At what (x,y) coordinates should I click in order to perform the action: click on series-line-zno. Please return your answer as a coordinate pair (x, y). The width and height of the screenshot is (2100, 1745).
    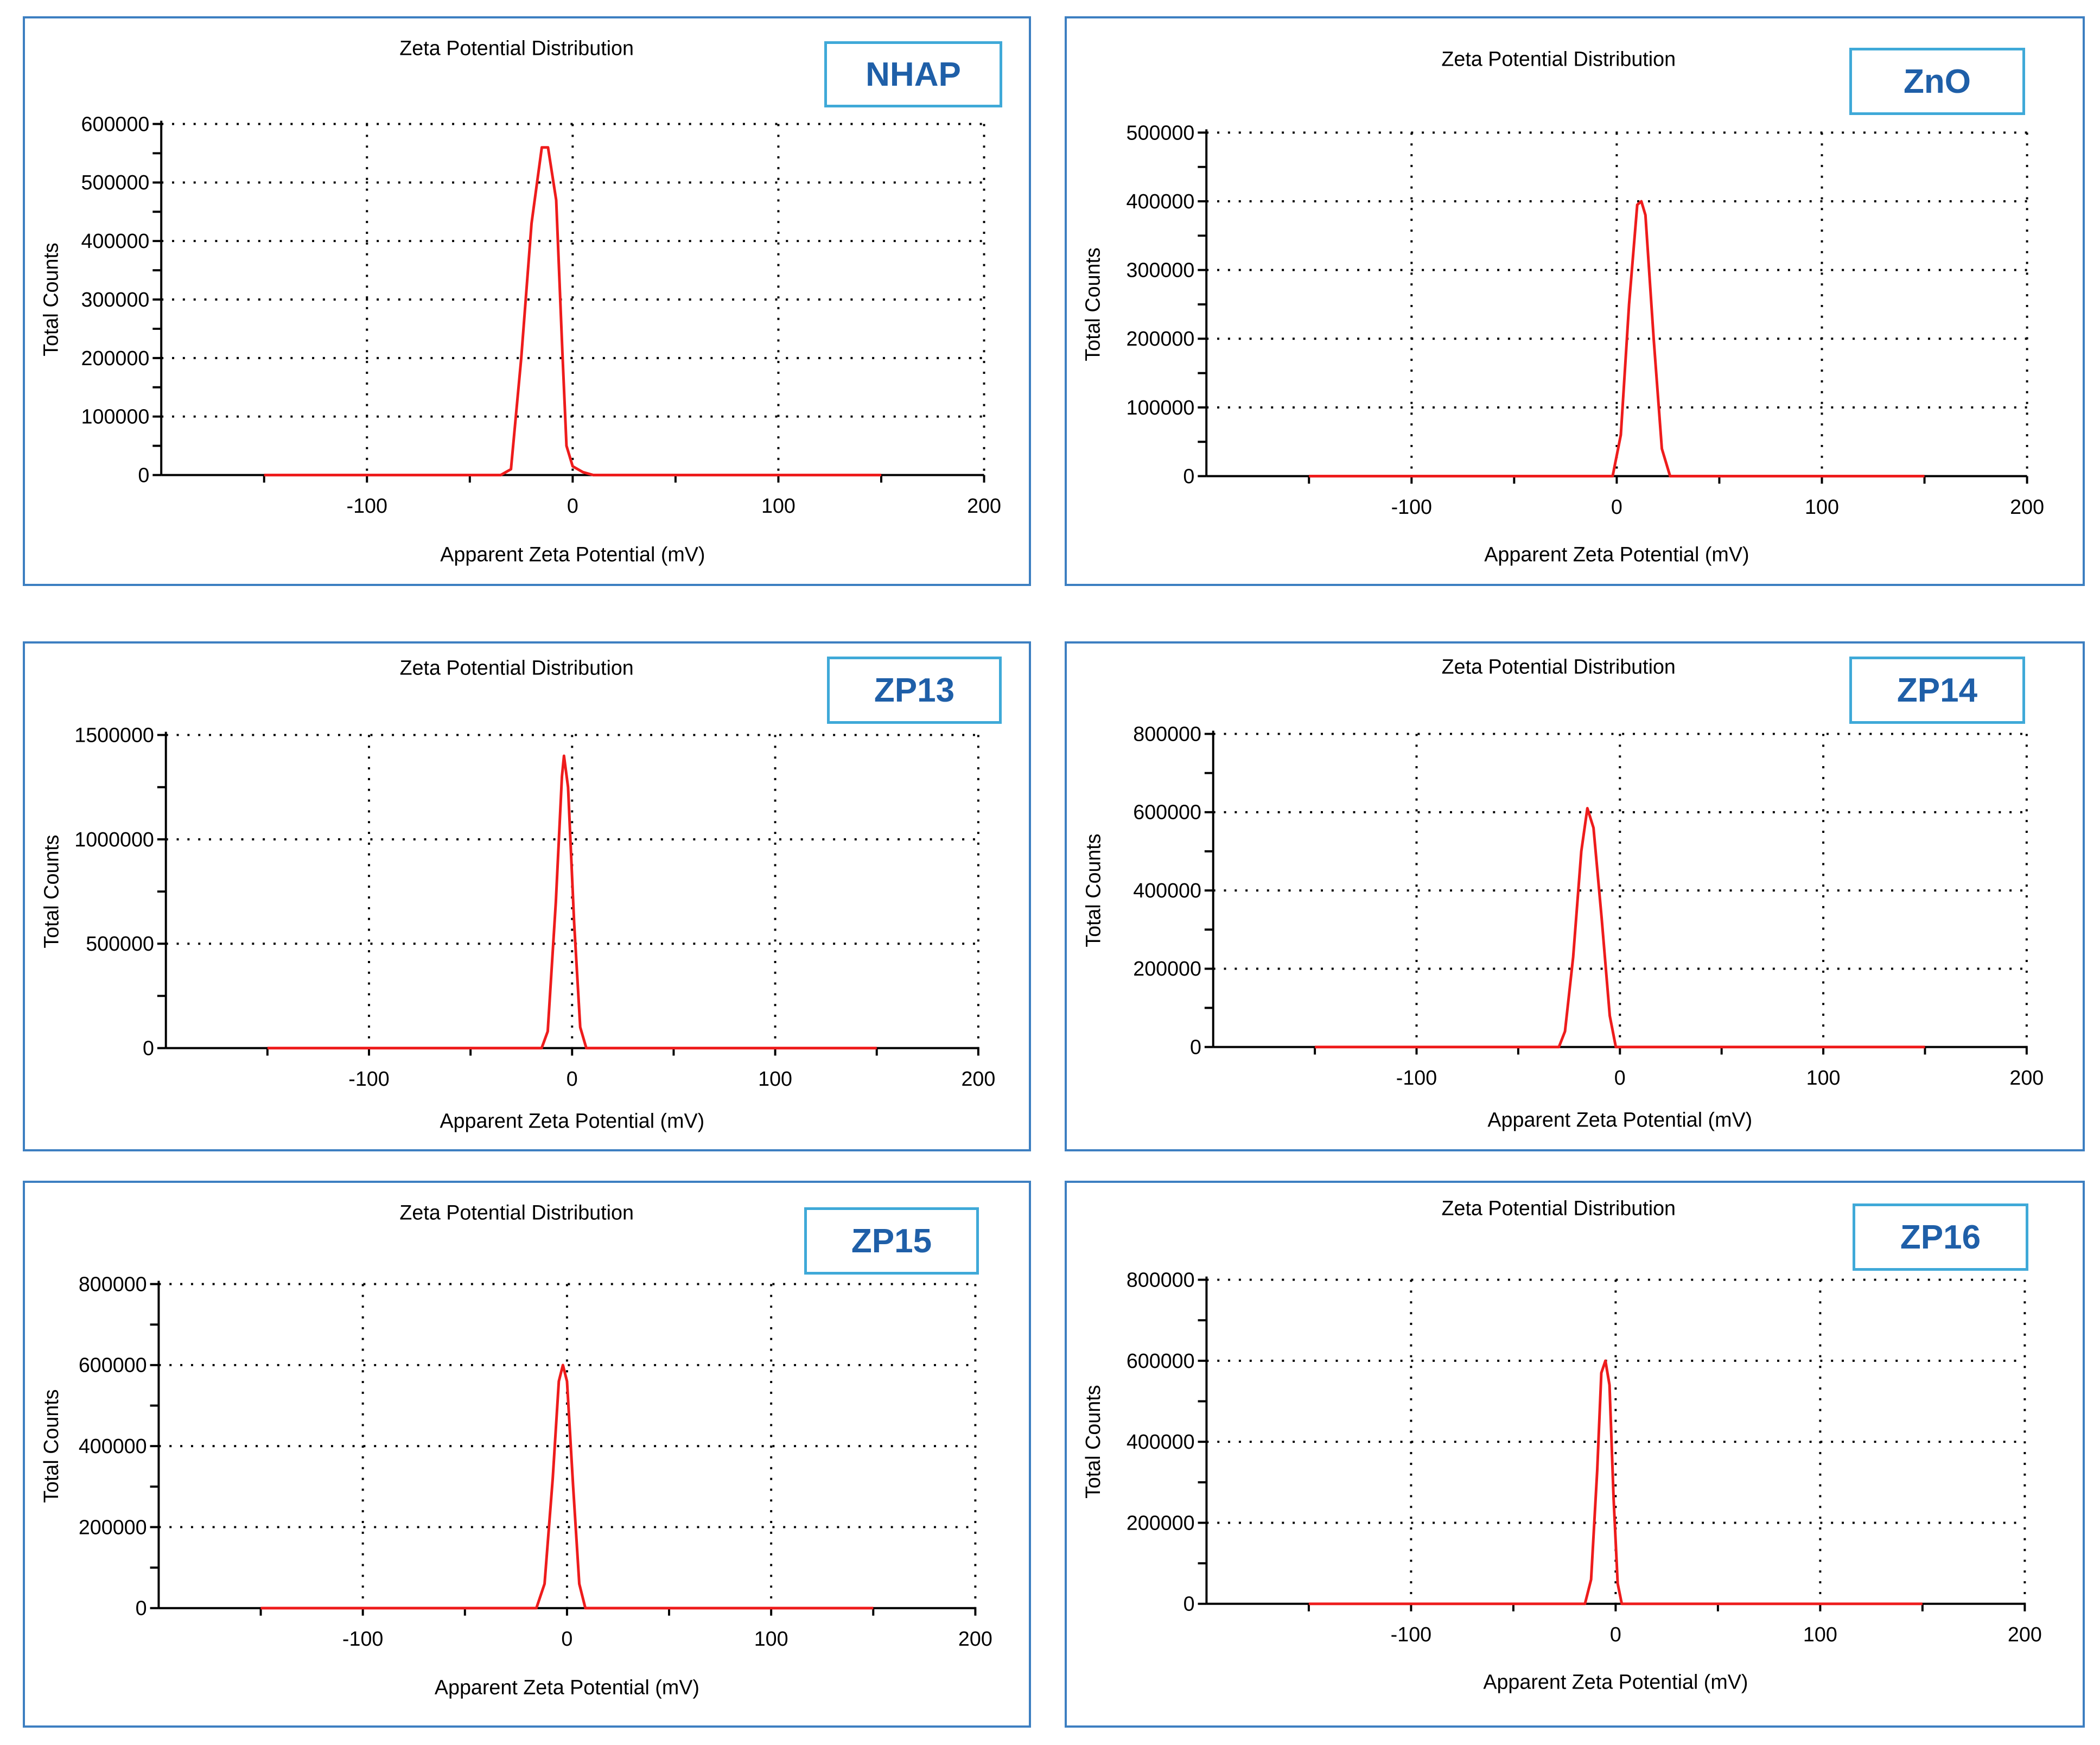
    Looking at the image, I should click on (1617, 339).